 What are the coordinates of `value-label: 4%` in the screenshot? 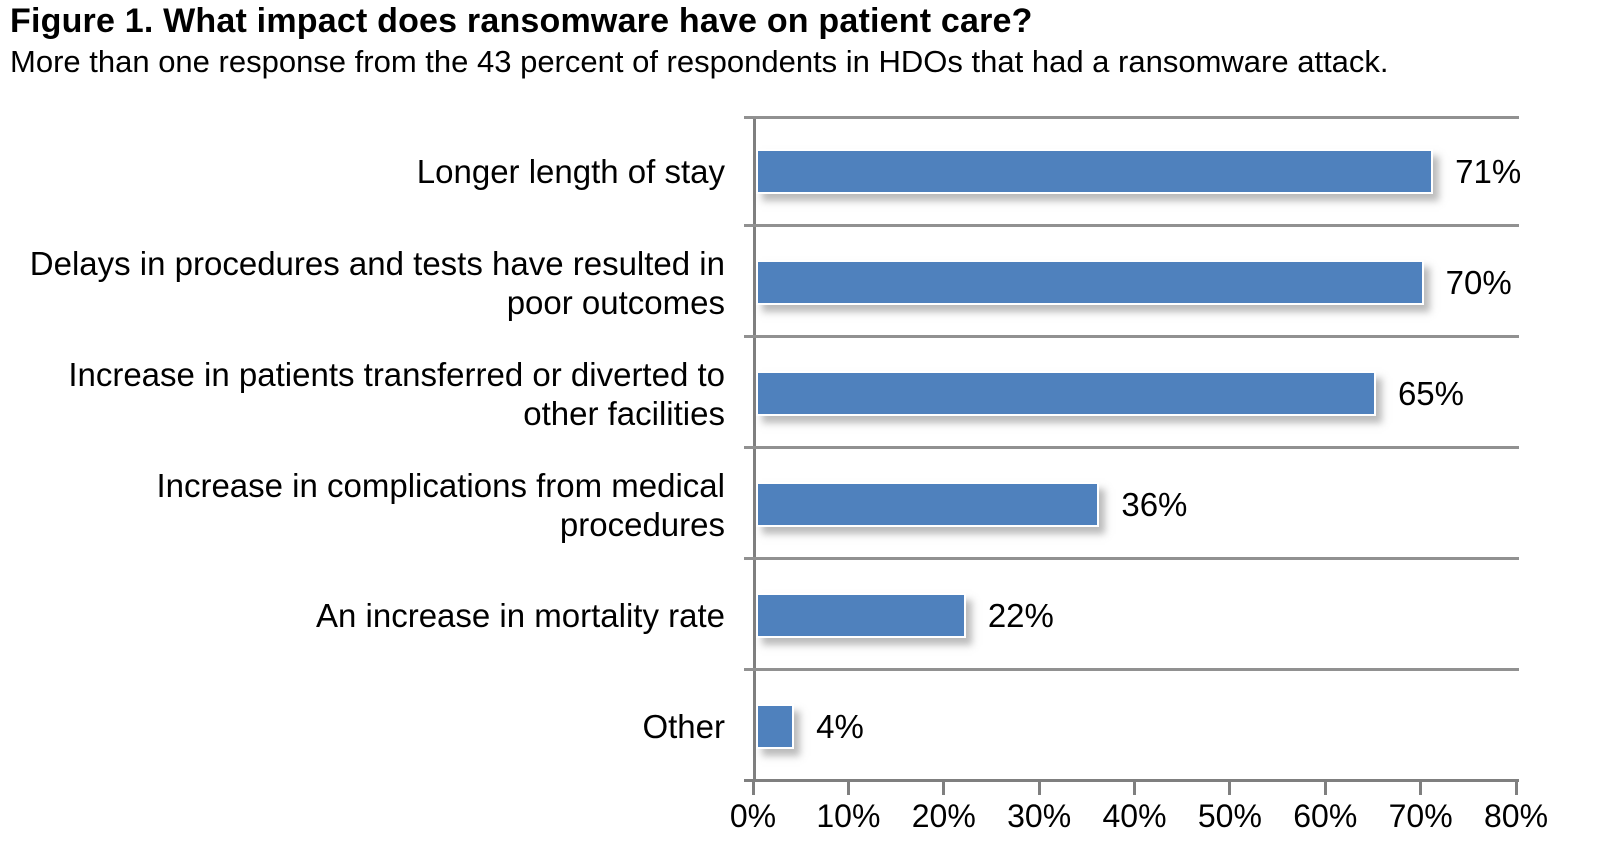 It's located at (840, 726).